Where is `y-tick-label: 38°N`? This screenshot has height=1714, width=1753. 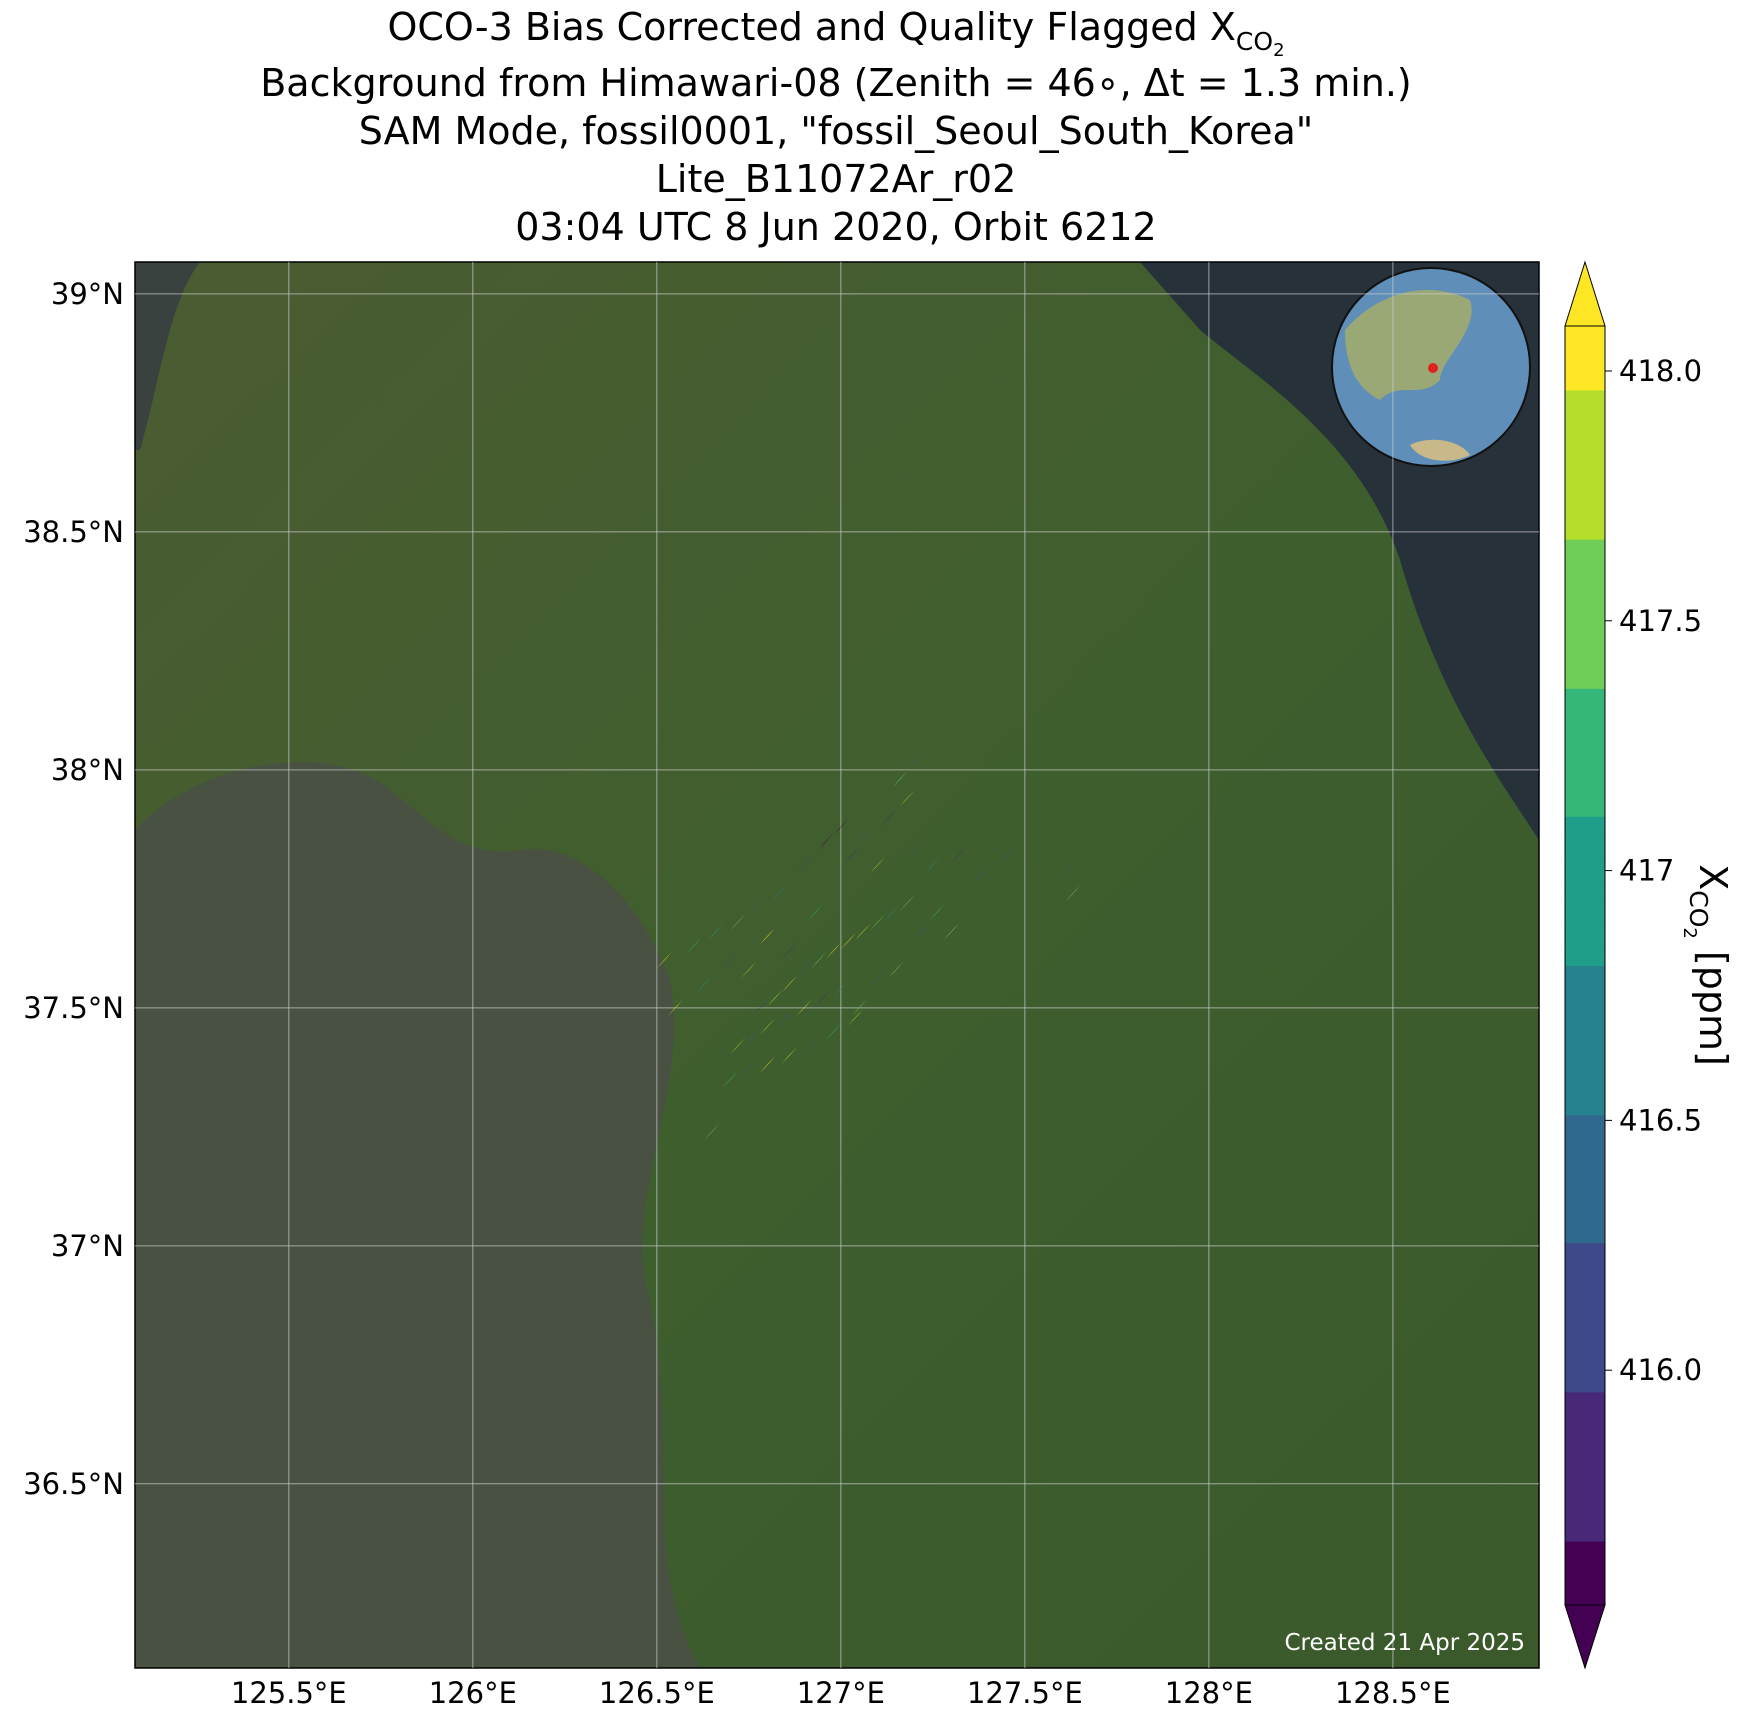 y-tick-label: 38°N is located at coordinates (87, 770).